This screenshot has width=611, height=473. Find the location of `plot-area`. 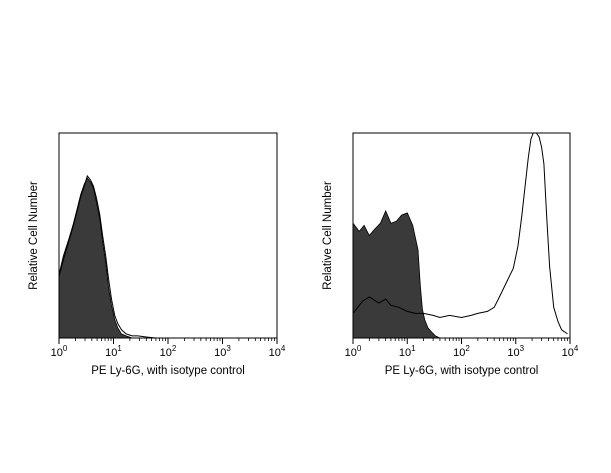

plot-area is located at coordinates (107, 256).